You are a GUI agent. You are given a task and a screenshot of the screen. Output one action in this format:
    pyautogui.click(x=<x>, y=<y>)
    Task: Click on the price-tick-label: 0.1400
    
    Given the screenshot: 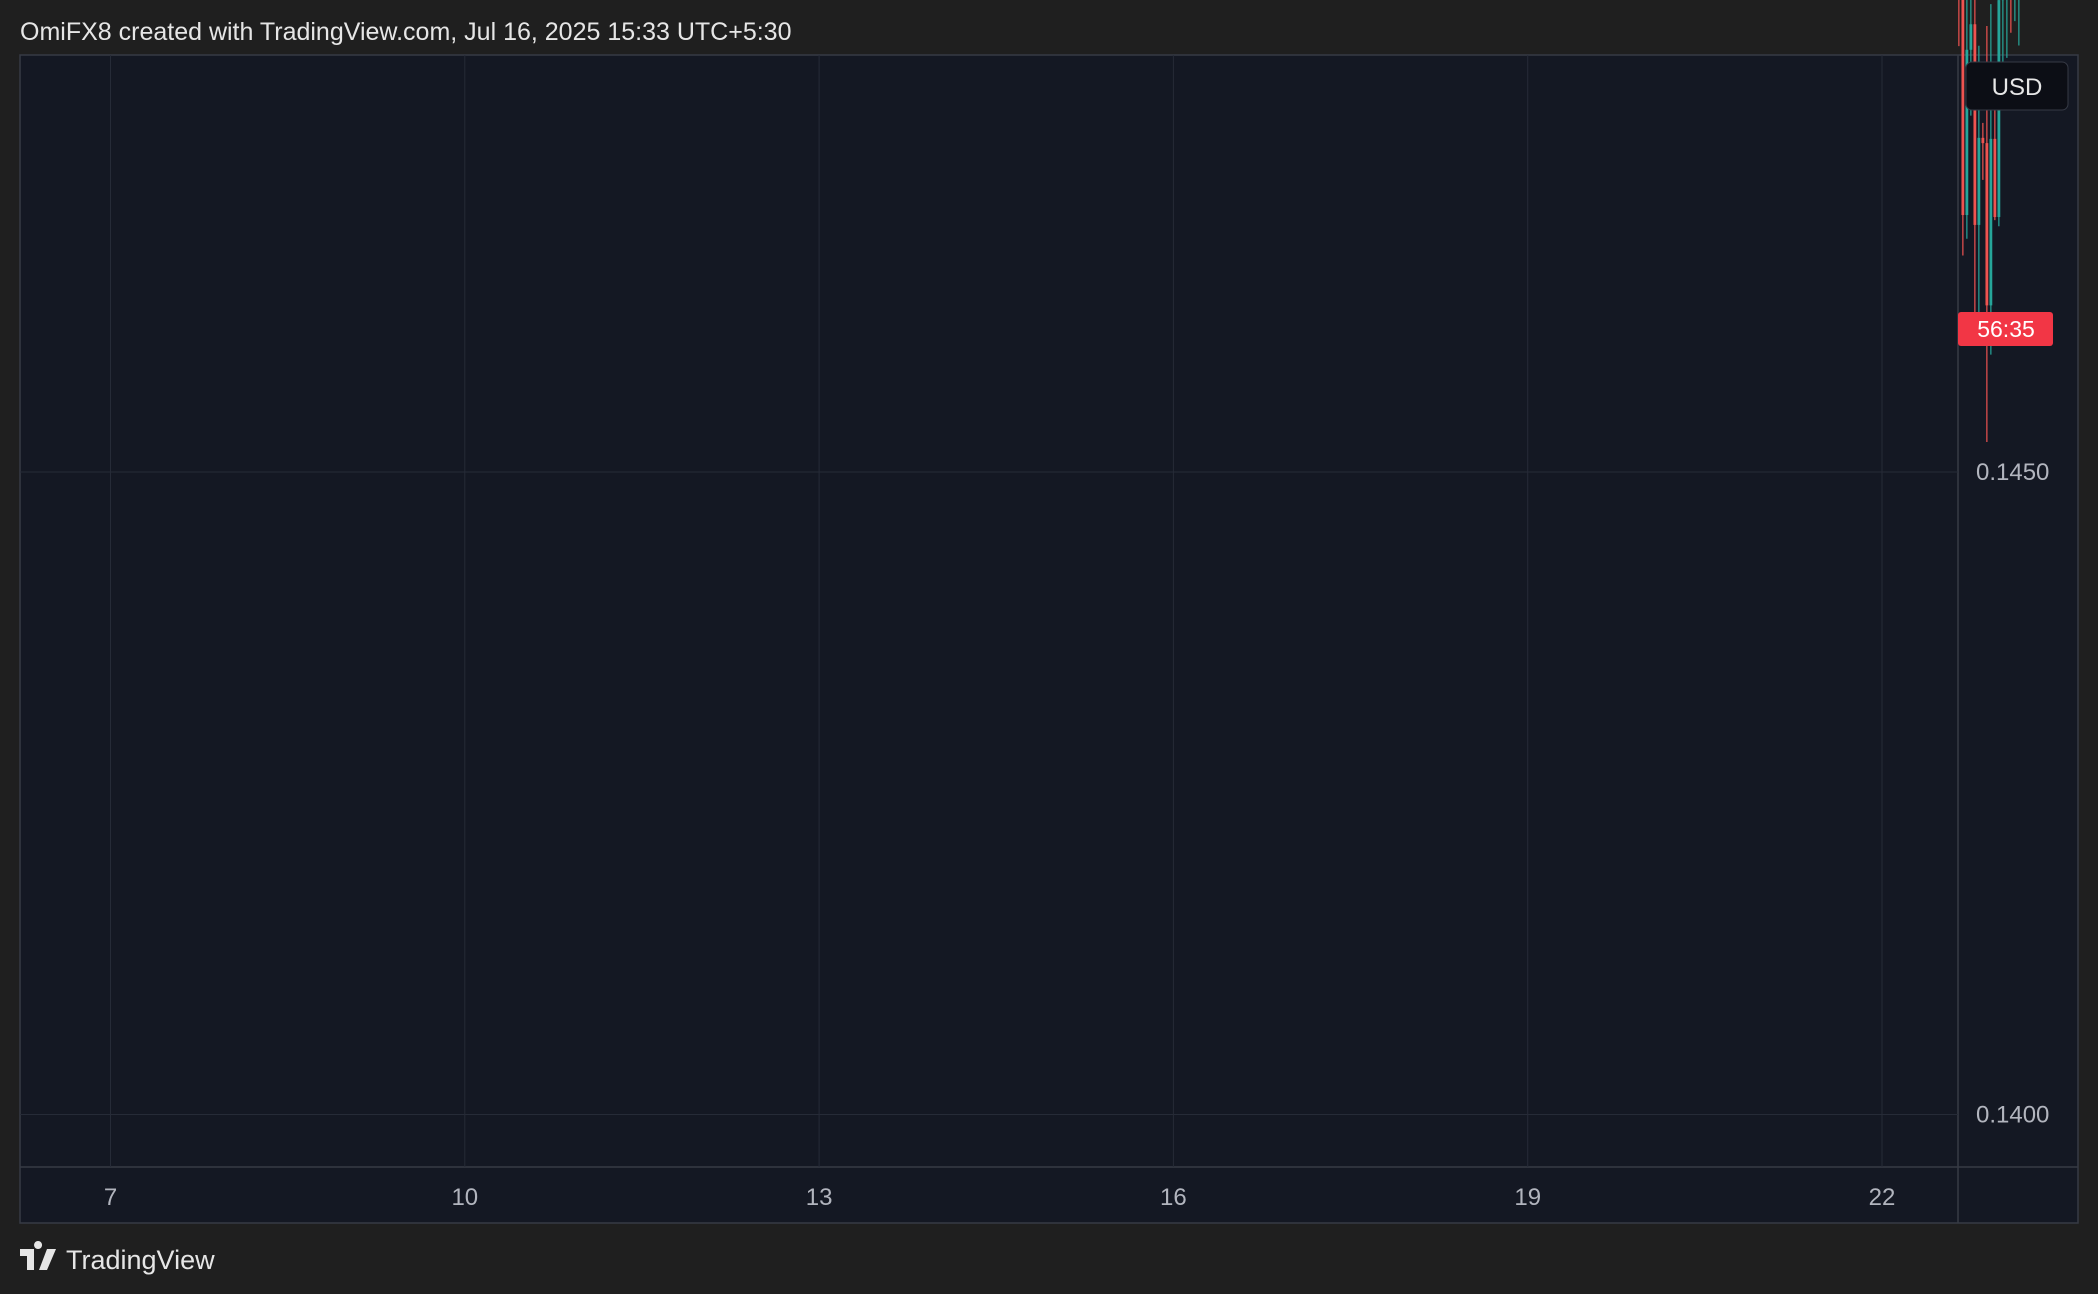 What is the action you would take?
    pyautogui.click(x=2012, y=1115)
    